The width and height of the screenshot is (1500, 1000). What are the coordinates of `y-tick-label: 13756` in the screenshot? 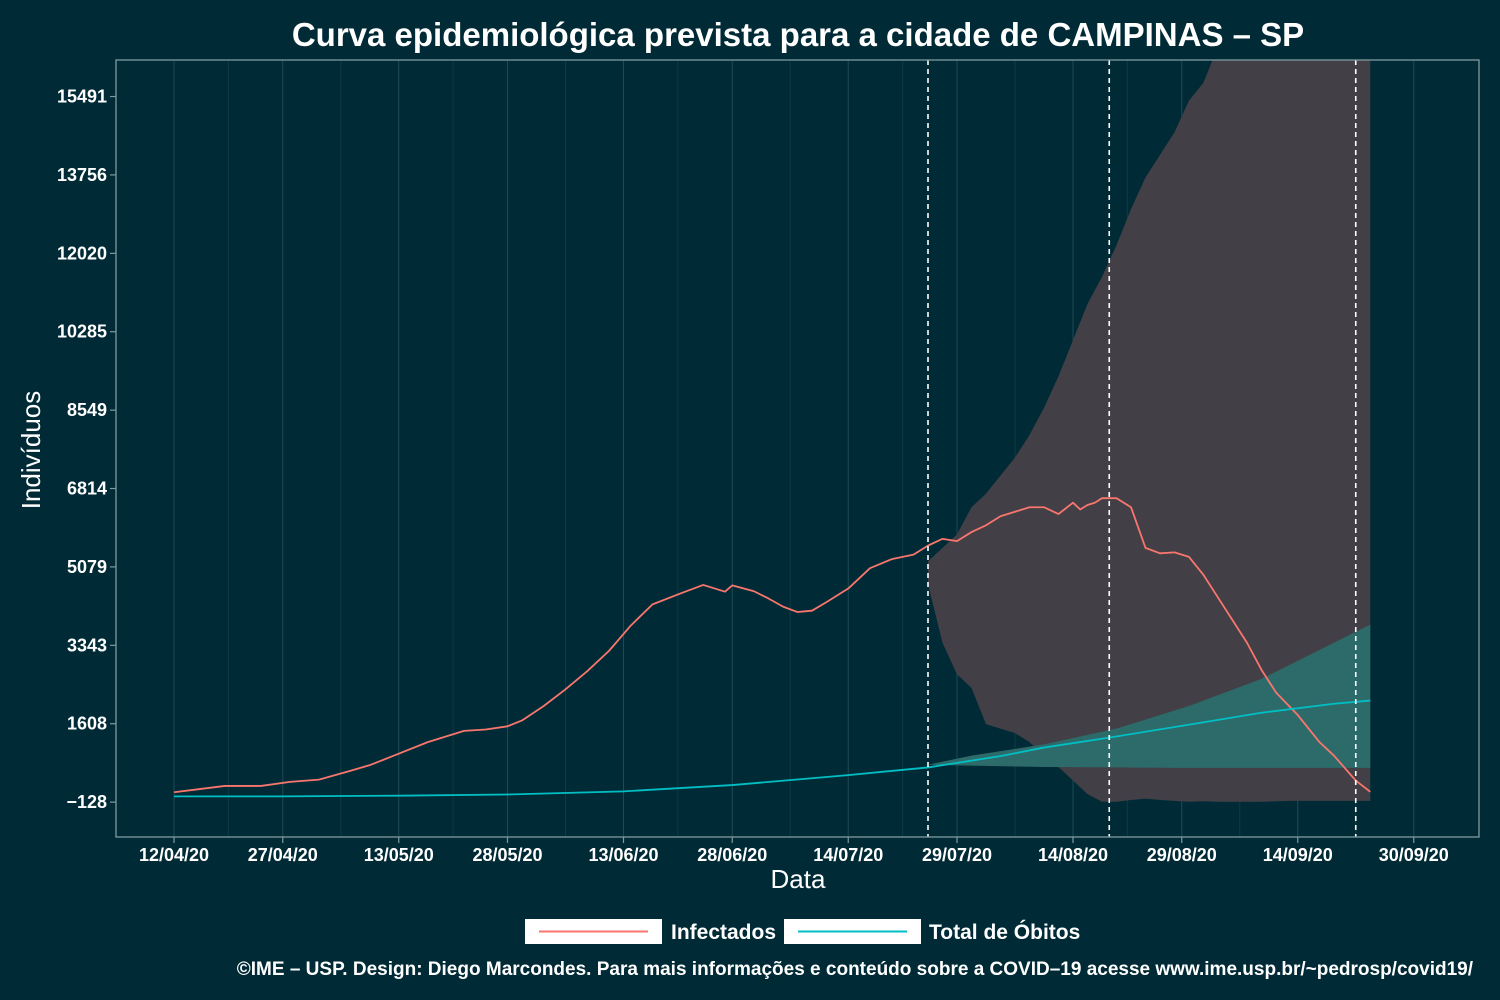 It's located at (82, 175).